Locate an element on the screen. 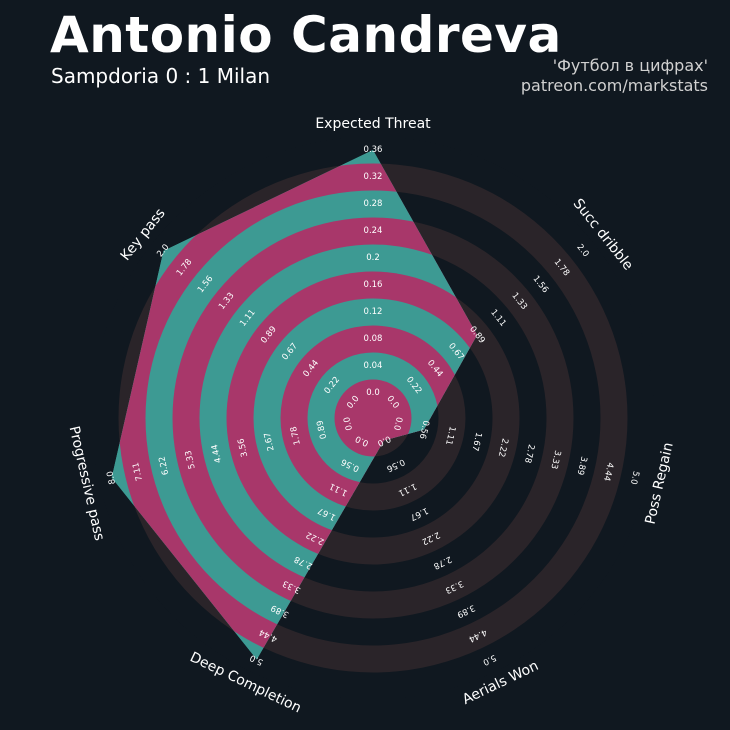 The height and width of the screenshot is (730, 730). radar-tick-label: 0.56 is located at coordinates (424, 429).